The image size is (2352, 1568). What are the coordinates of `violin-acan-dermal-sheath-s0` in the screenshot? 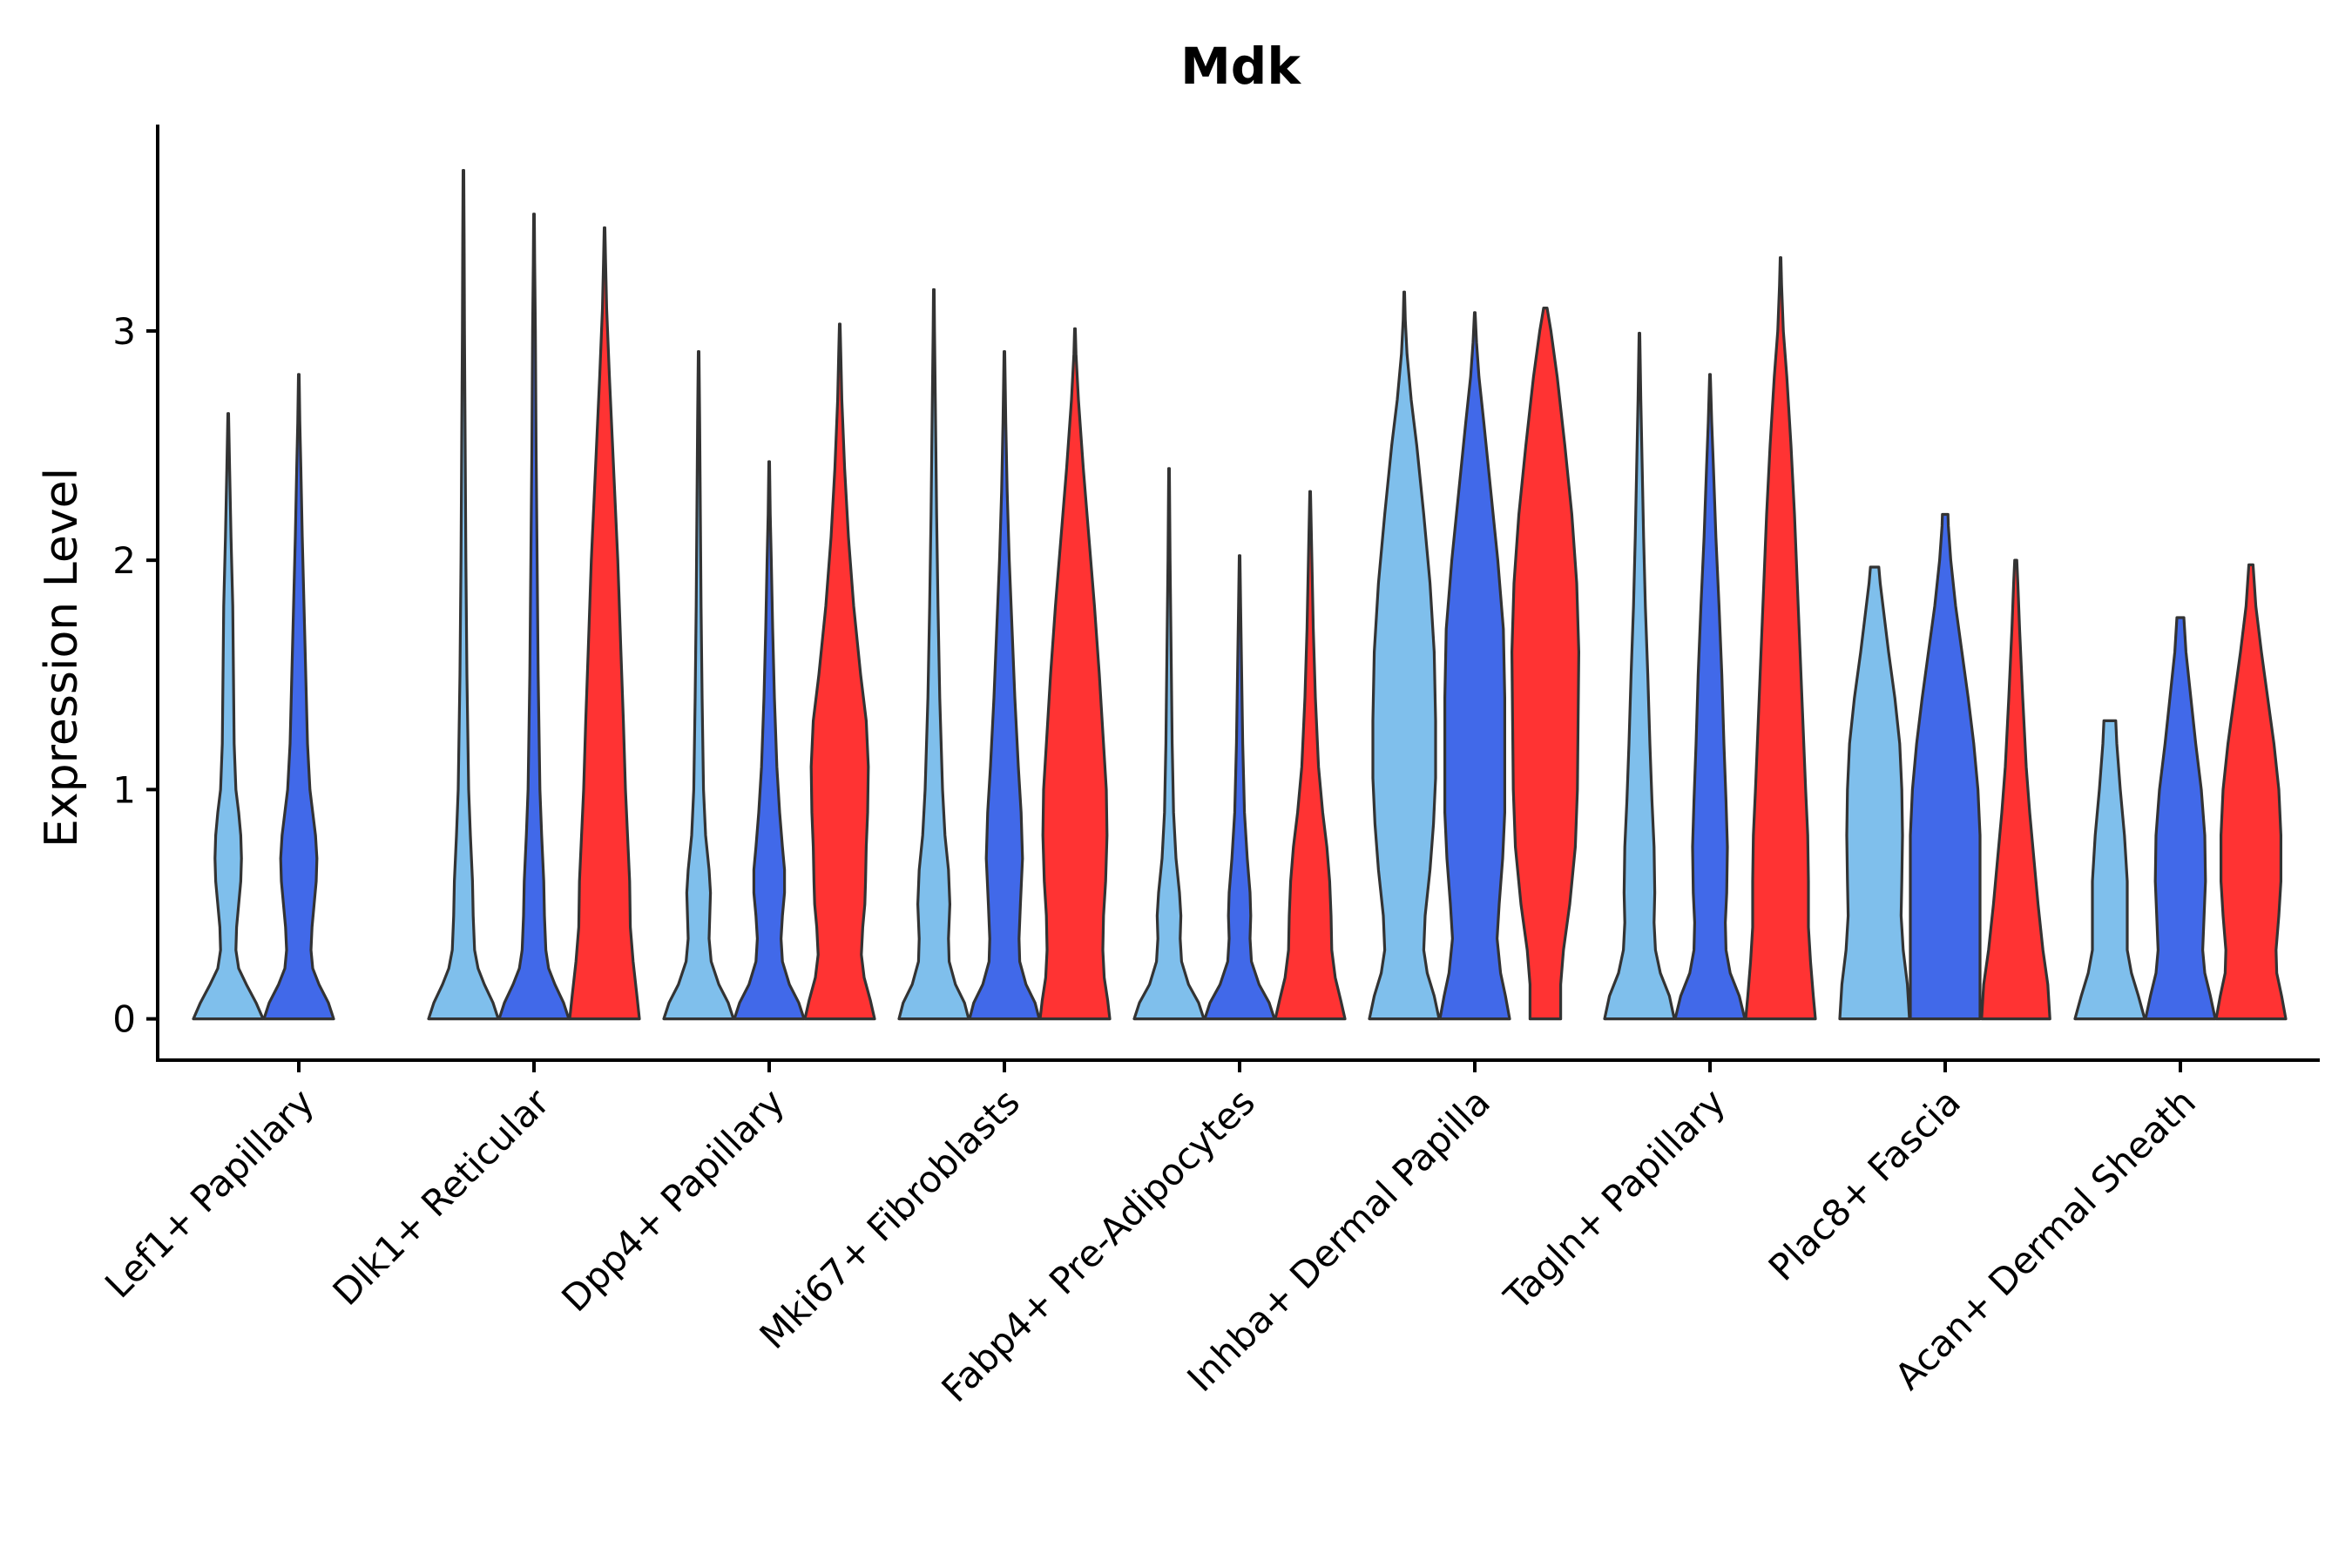 It's located at (2109, 870).